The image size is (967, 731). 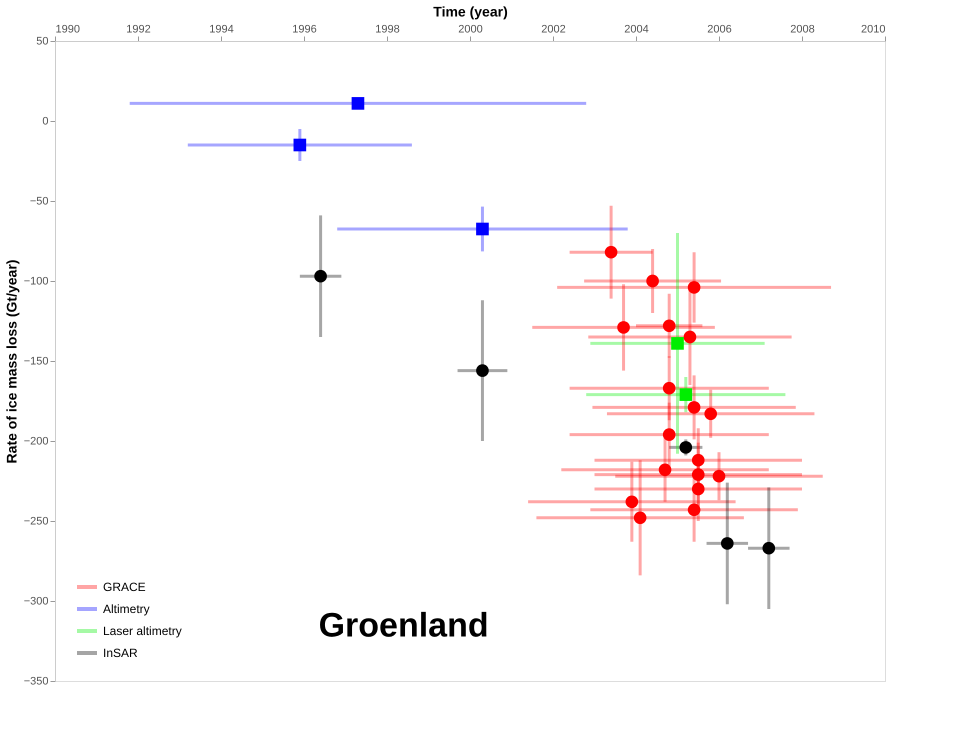 I want to click on x-tick-label: 2002, so click(x=553, y=30).